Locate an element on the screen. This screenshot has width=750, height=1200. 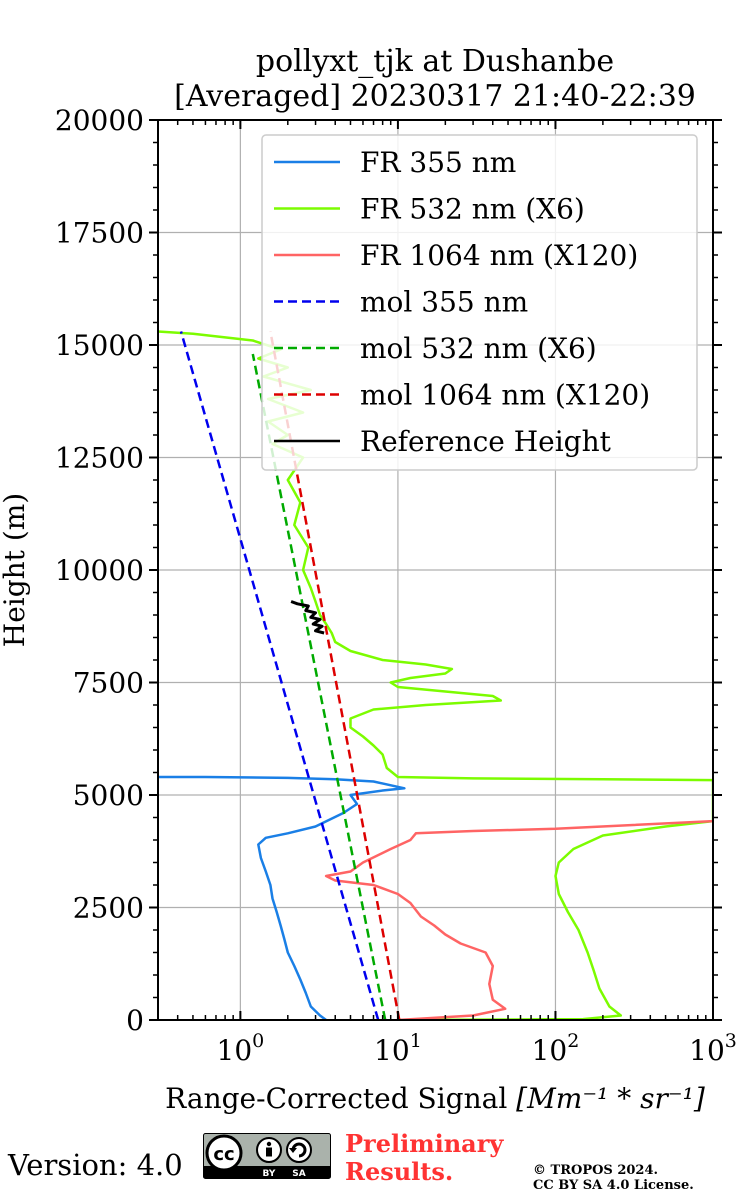
copyright-note: © TROPOS 2024. CC BY SA 4.0 License. is located at coordinates (613, 1178).